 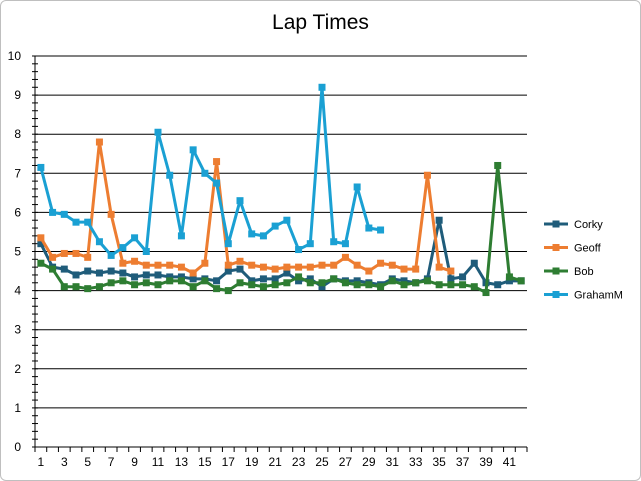 What do you see at coordinates (17, 408) in the screenshot?
I see `y-tick-label: 1` at bounding box center [17, 408].